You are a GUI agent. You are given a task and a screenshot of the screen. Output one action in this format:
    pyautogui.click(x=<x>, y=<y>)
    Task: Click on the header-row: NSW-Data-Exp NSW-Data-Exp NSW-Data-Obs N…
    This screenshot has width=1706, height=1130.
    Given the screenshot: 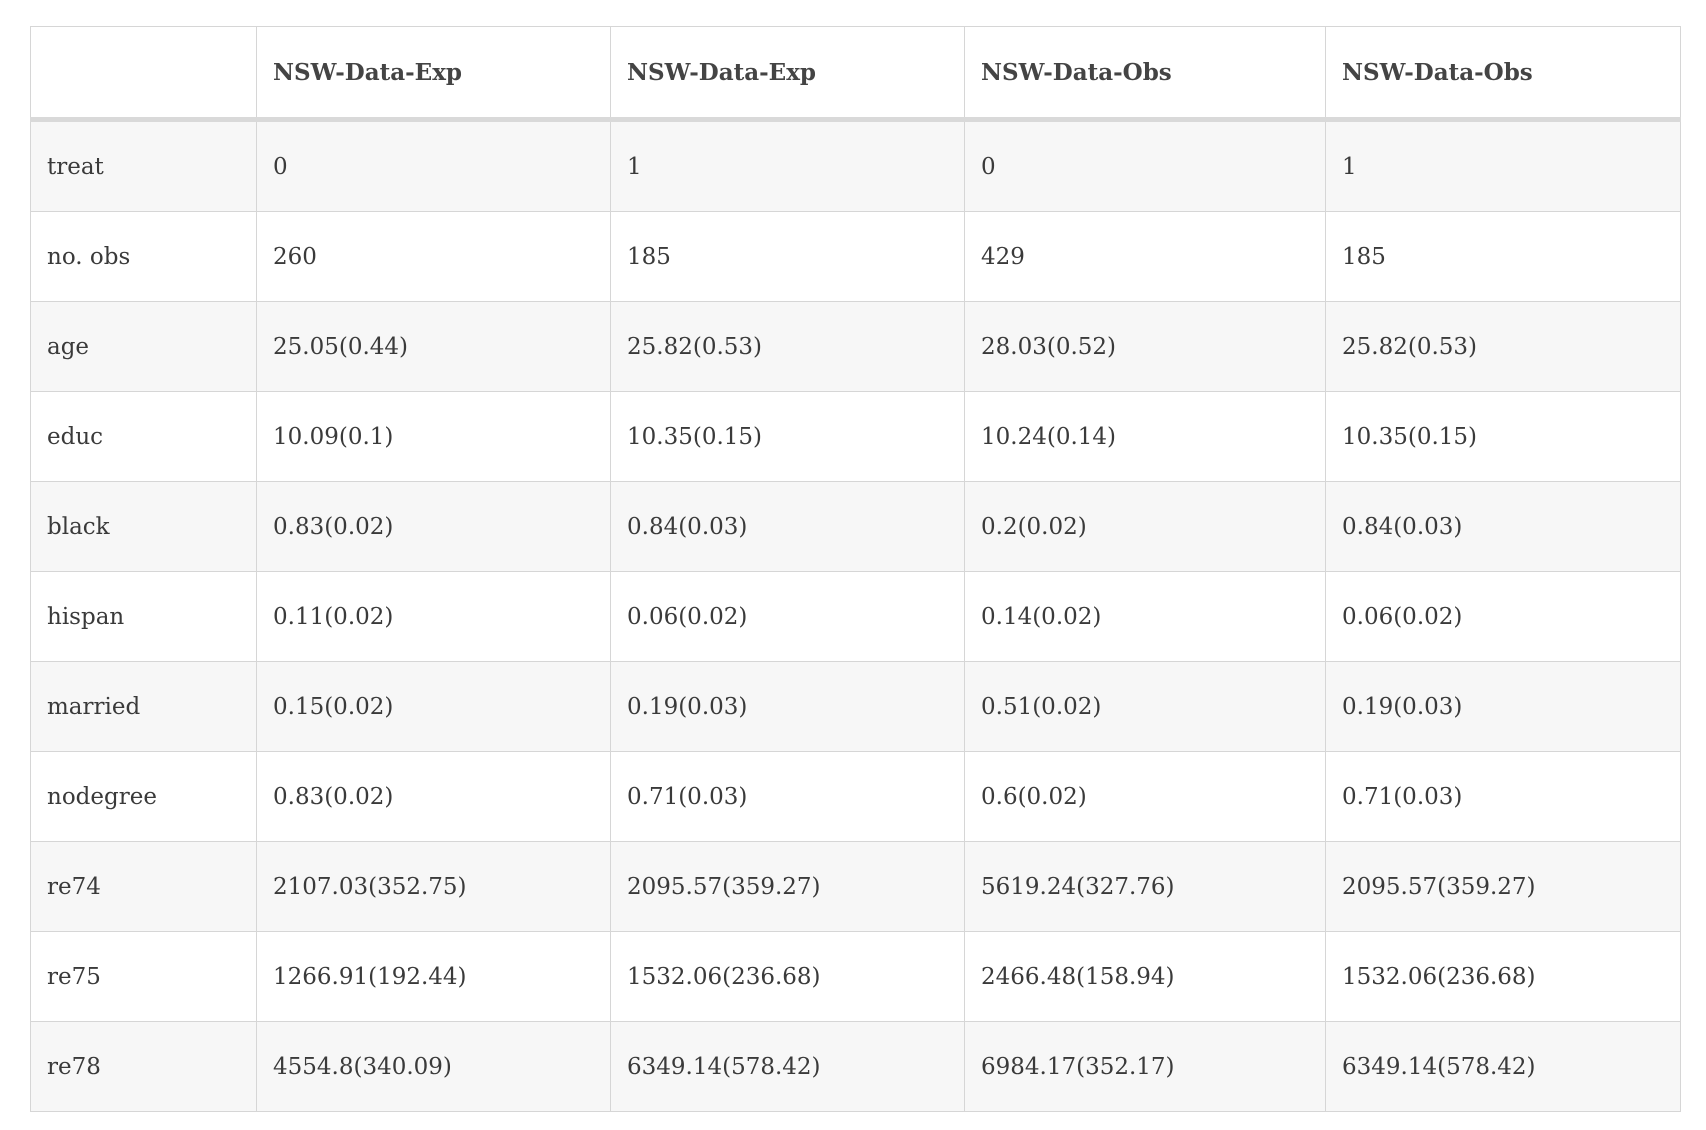 What is the action you would take?
    pyautogui.click(x=855, y=74)
    